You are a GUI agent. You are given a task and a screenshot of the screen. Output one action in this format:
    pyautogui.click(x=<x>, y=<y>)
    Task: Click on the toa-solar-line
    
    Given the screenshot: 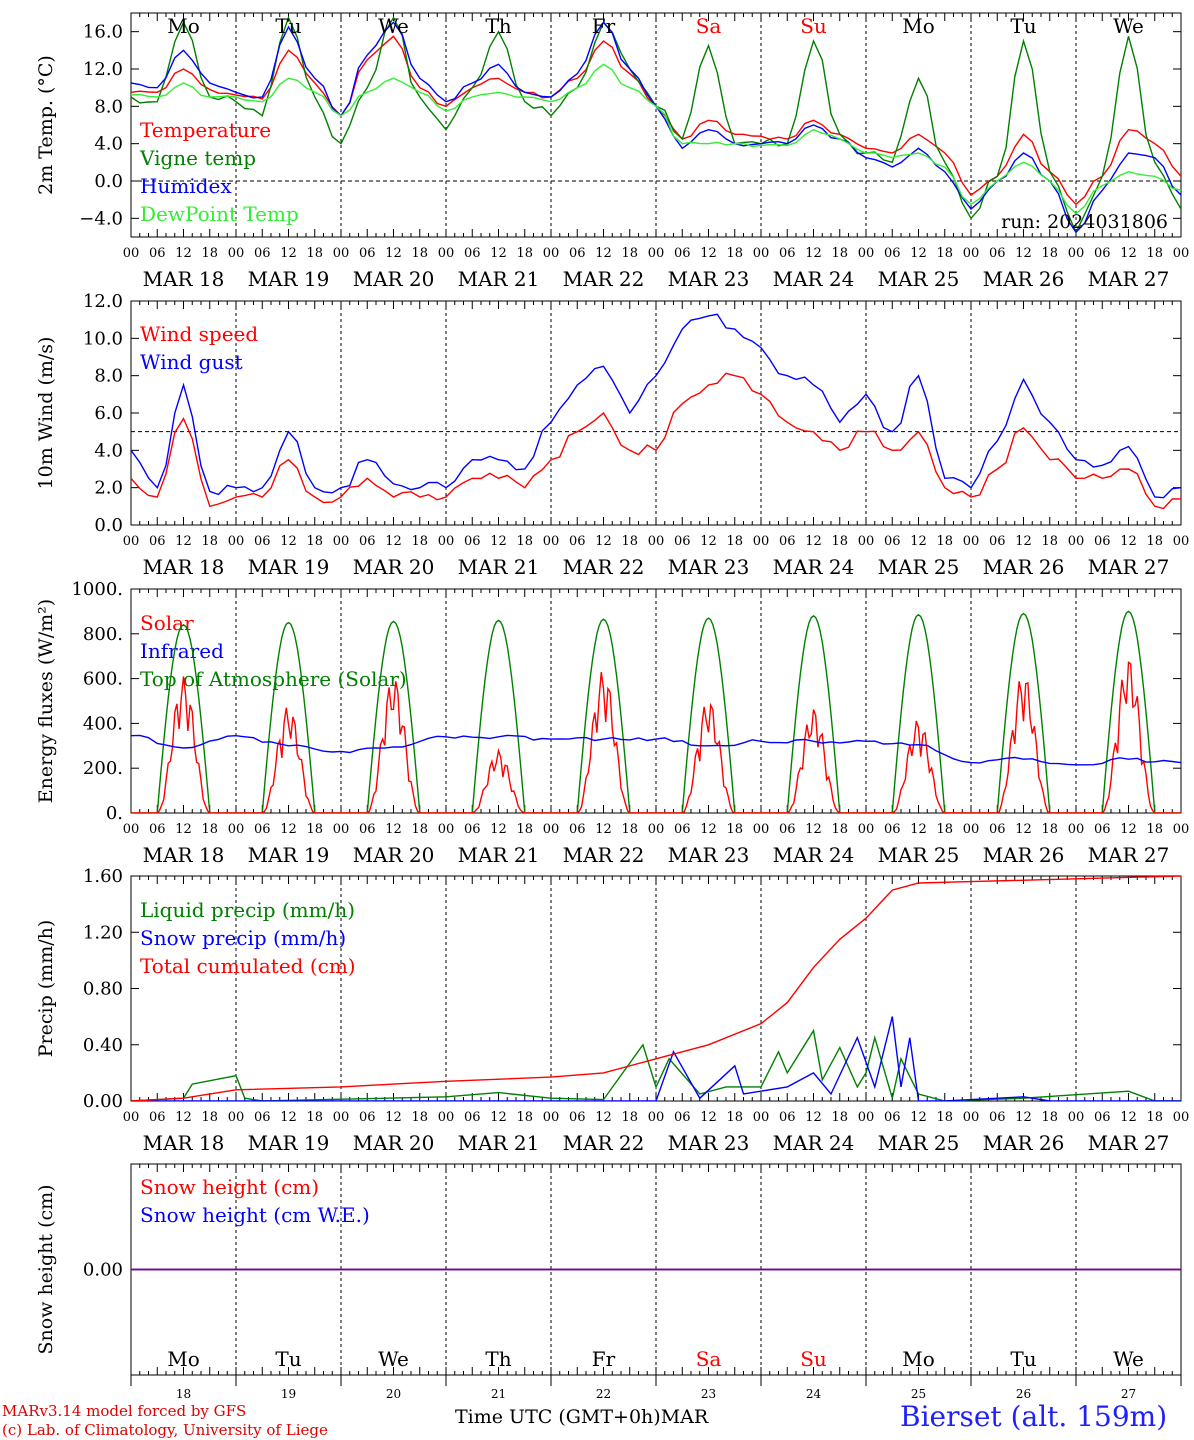 What is the action you would take?
    pyautogui.click(x=656, y=711)
    